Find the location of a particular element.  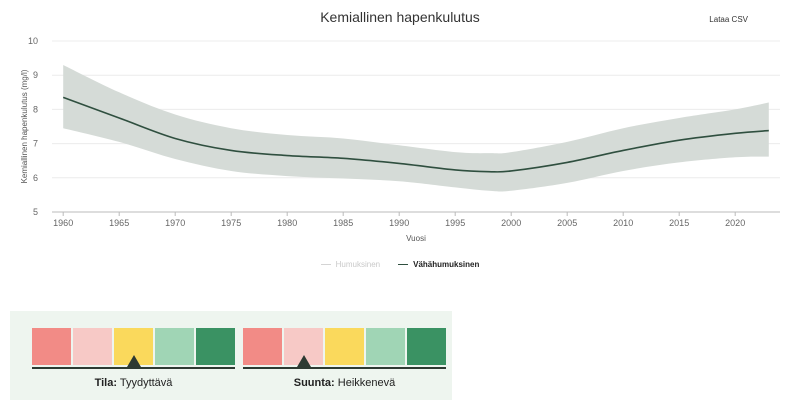

chart-title: Kemiallinen hapenkulutus is located at coordinates (400, 17).